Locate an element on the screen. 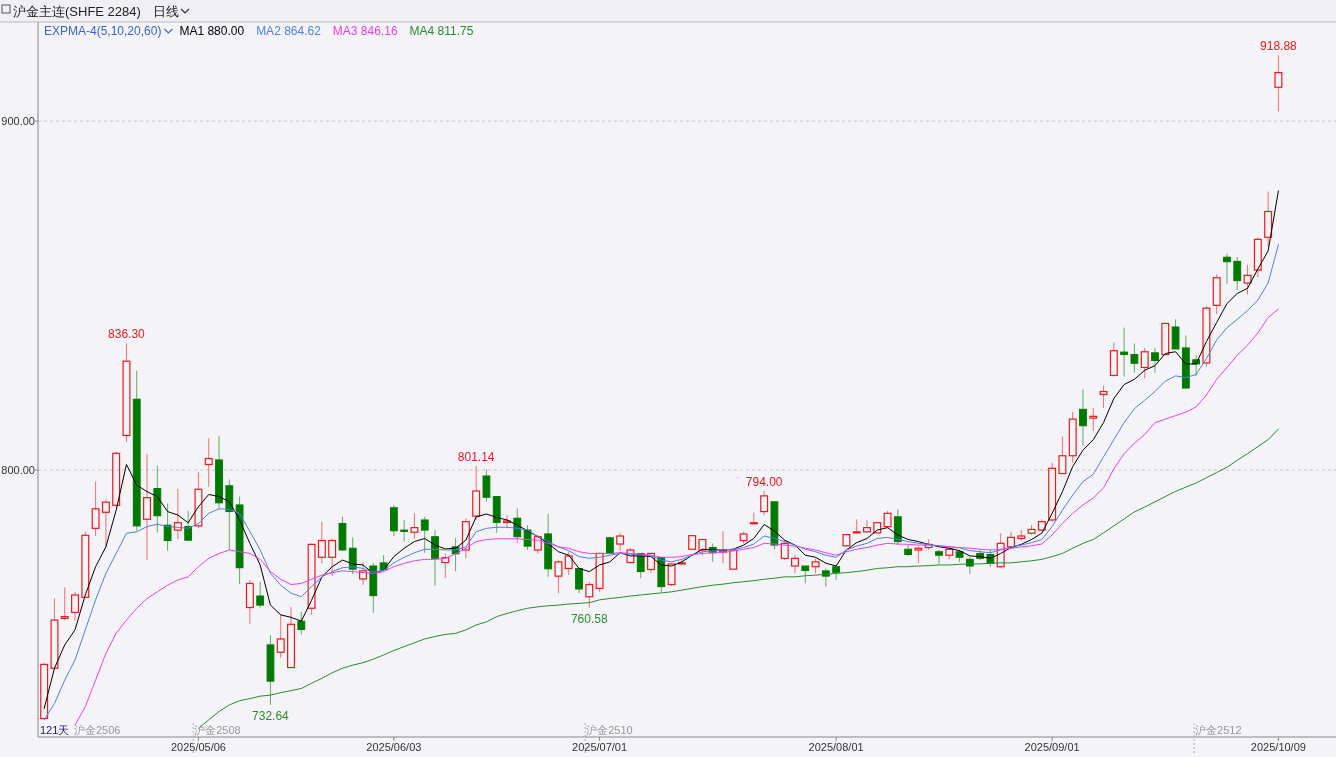  xtick-label: 2025/07/01 is located at coordinates (600, 747).